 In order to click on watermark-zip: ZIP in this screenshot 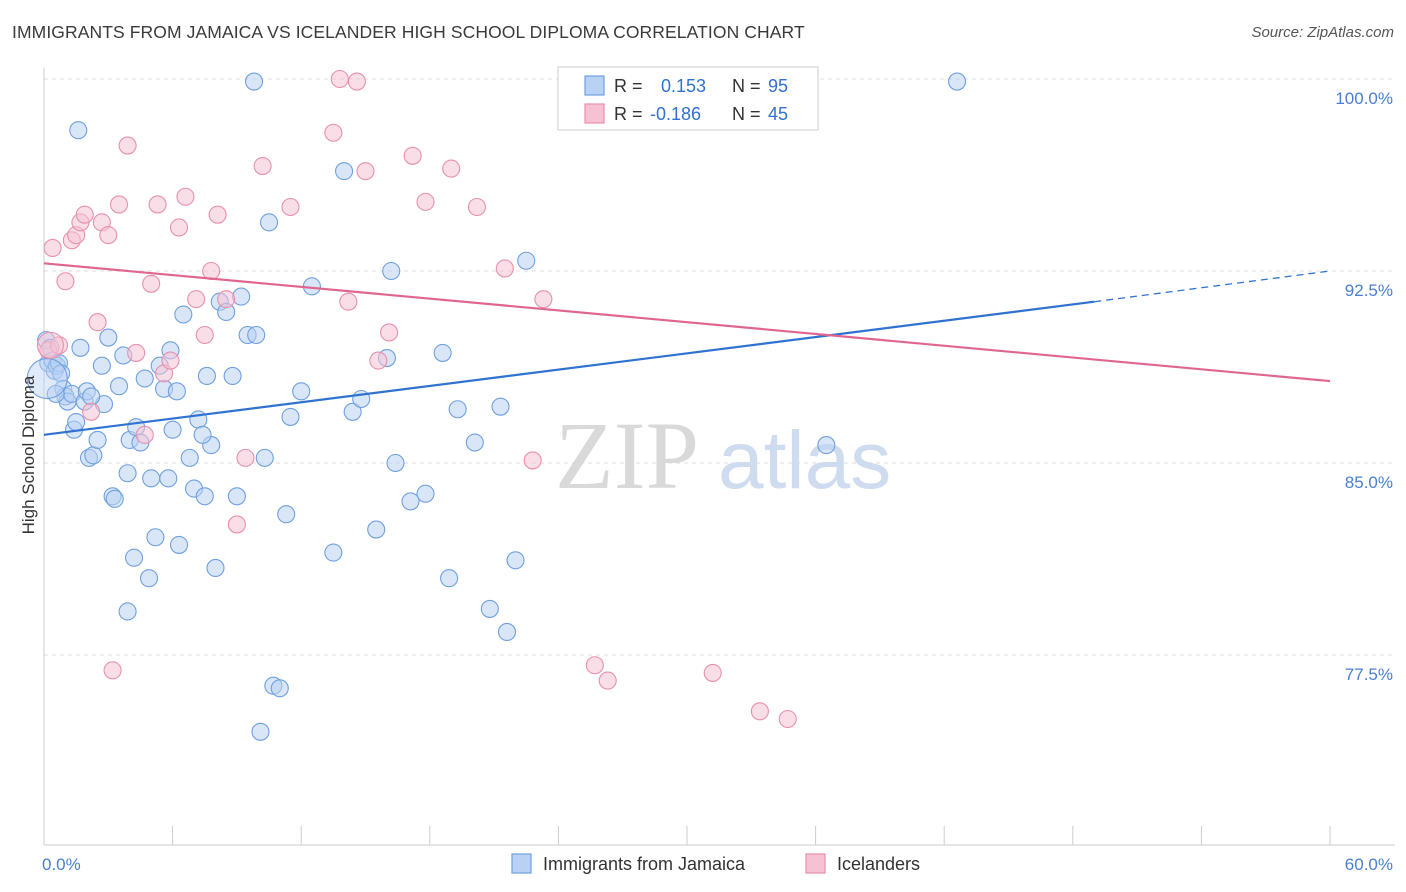, I will do `click(627, 455)`.